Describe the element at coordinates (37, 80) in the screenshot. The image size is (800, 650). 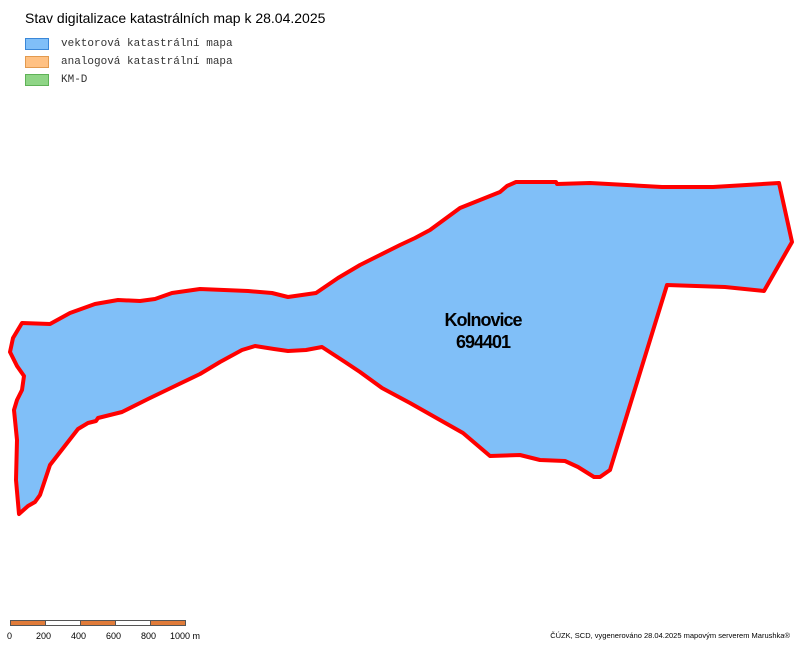
I see `legend-swatch-kmd` at that location.